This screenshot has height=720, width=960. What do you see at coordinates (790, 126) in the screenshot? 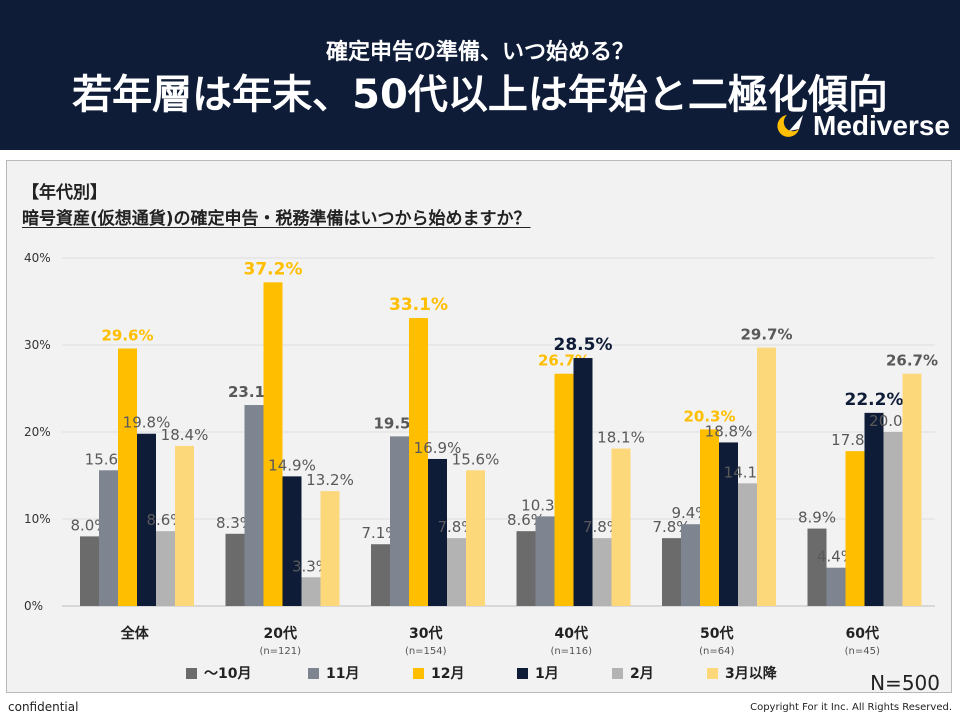
I see `rocket-moon-icon` at bounding box center [790, 126].